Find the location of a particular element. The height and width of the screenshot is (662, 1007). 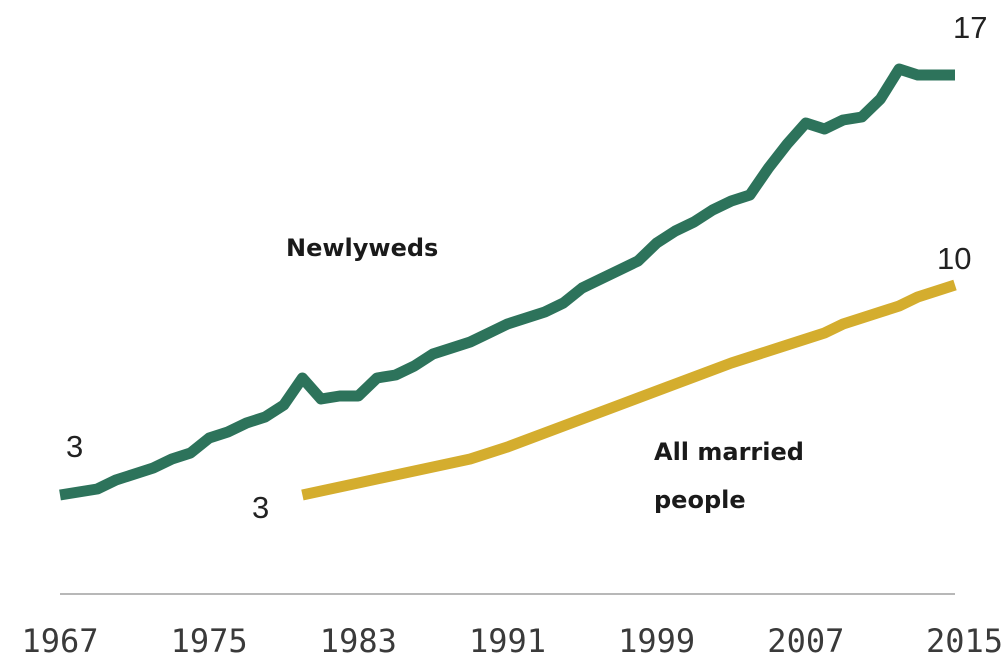

x-tick-label-1999: 1999 is located at coordinates (656, 641).